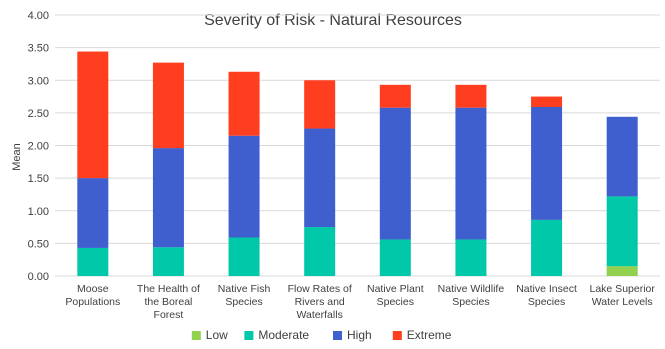  What do you see at coordinates (429, 335) in the screenshot?
I see `legend-label: Extreme` at bounding box center [429, 335].